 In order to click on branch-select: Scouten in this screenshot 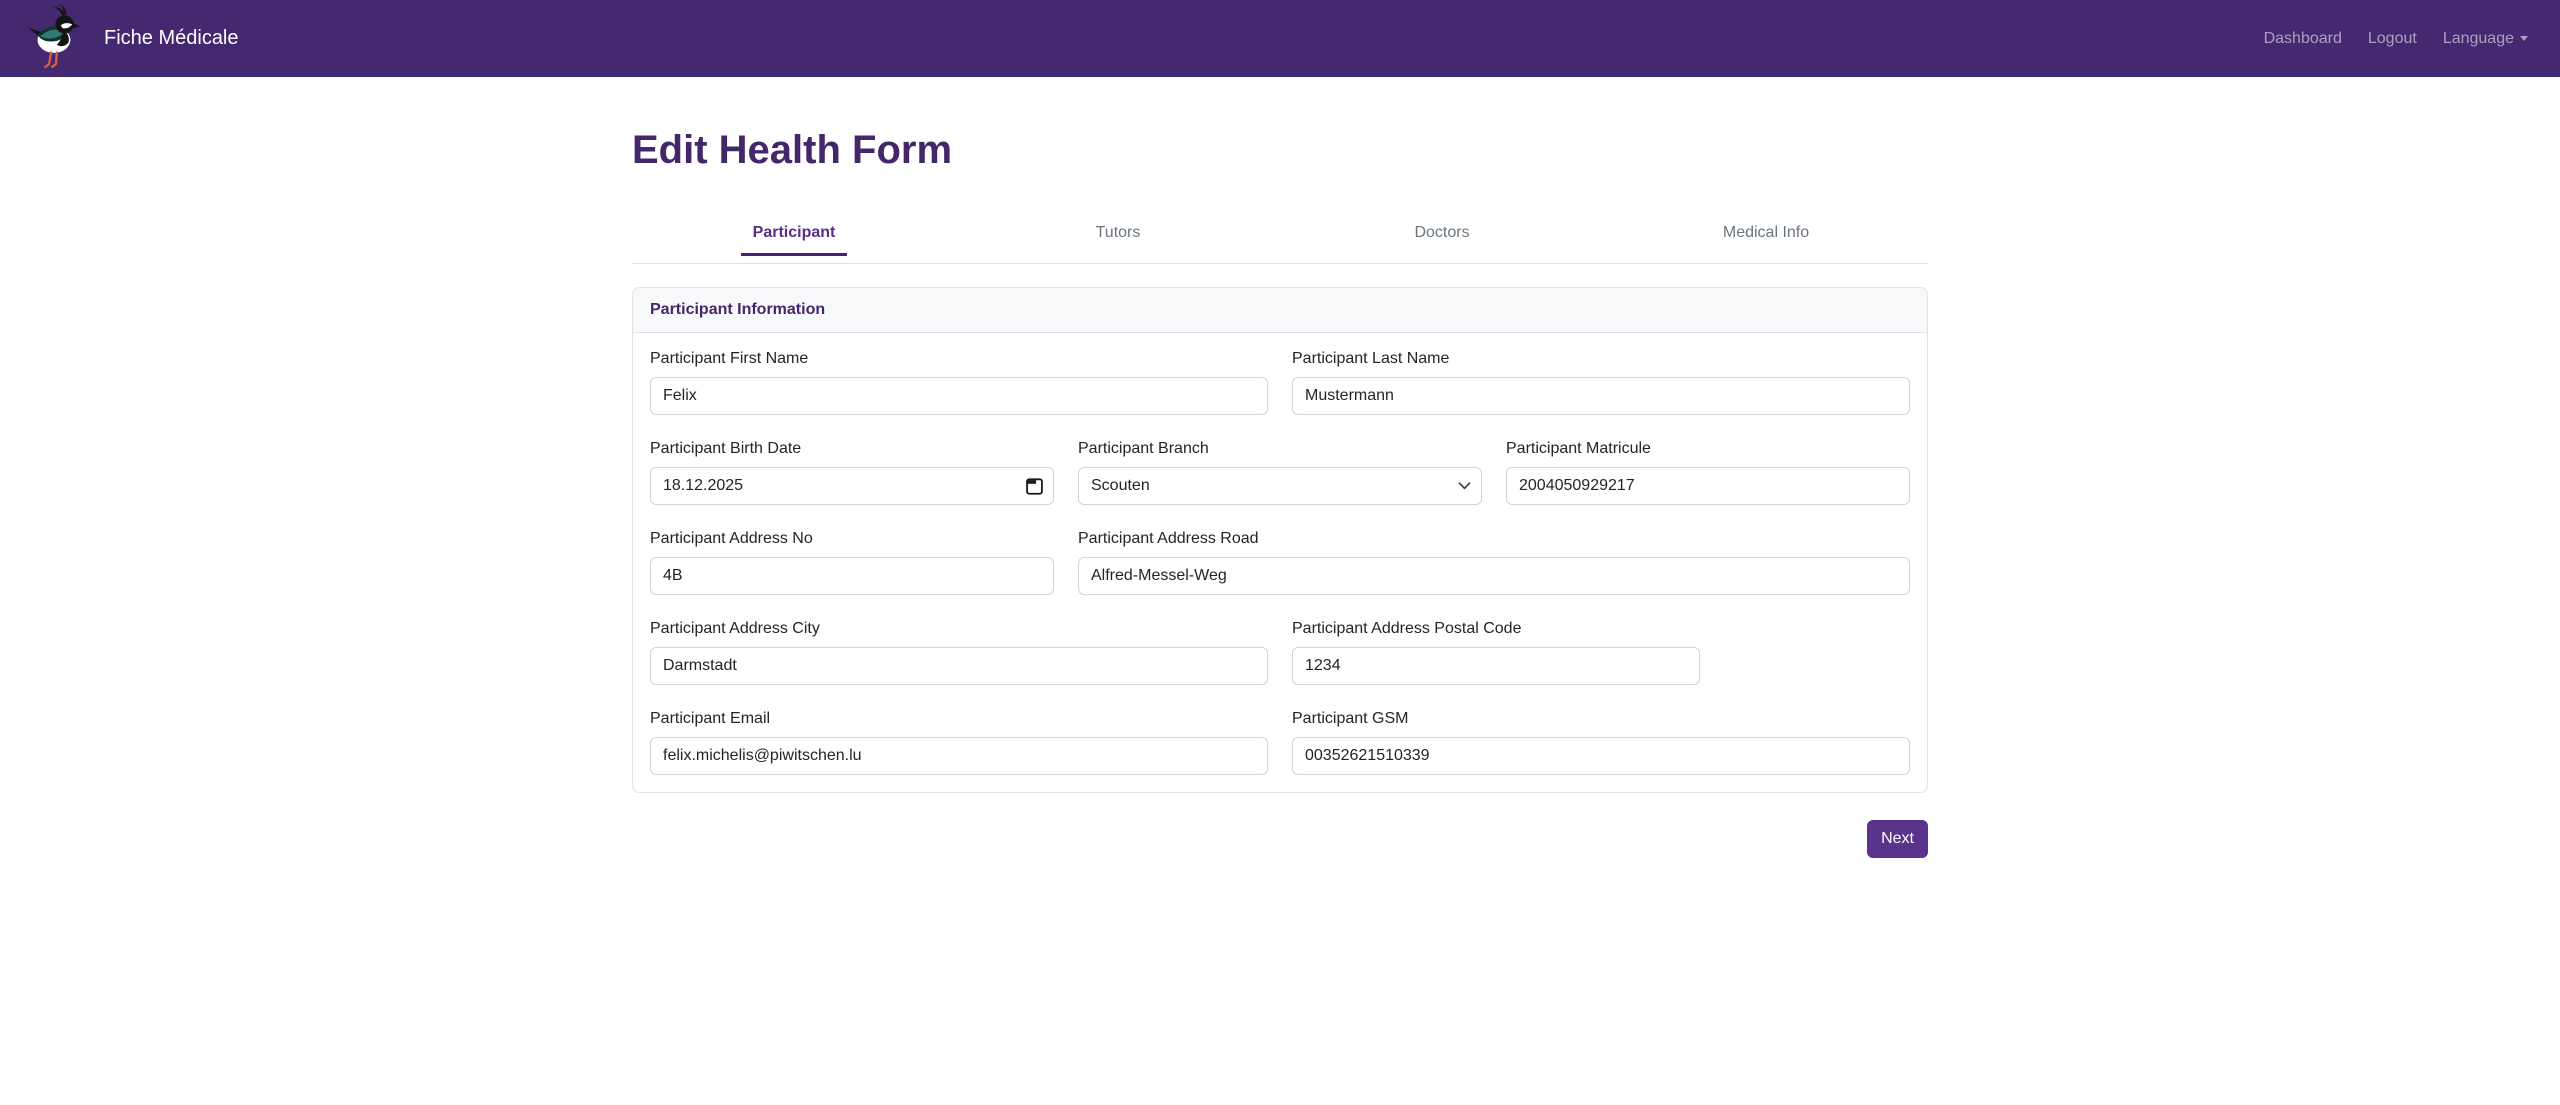, I will do `click(1280, 486)`.